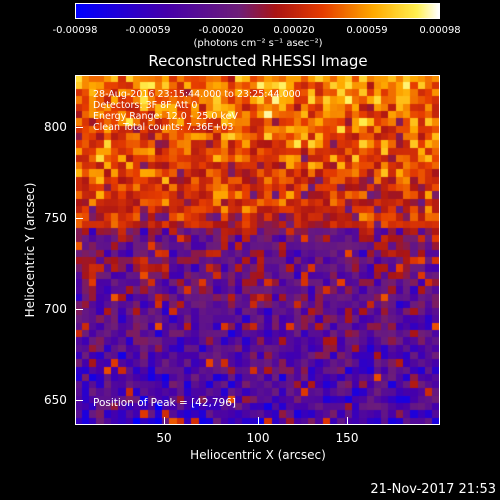 The height and width of the screenshot is (500, 500). I want to click on annotation-counts: Clean Total counts: 7.36E+03, so click(163, 127).